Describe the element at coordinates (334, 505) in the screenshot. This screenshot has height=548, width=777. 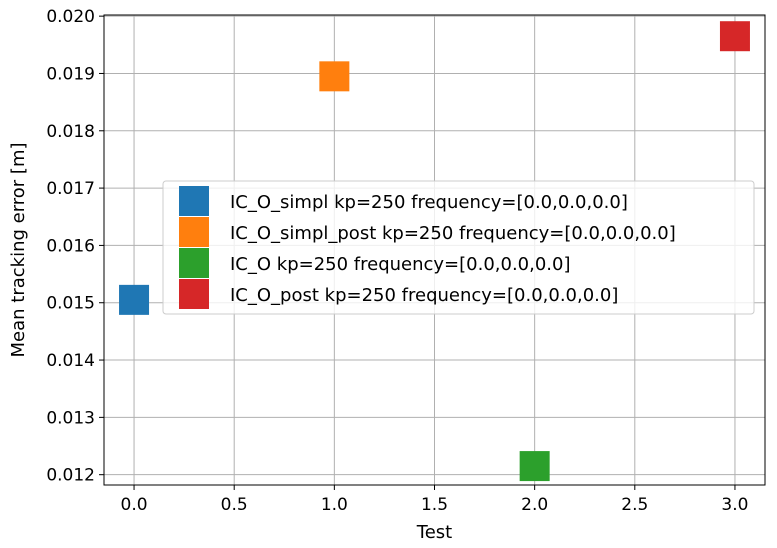
I see `x-tick-label: 1.0` at that location.